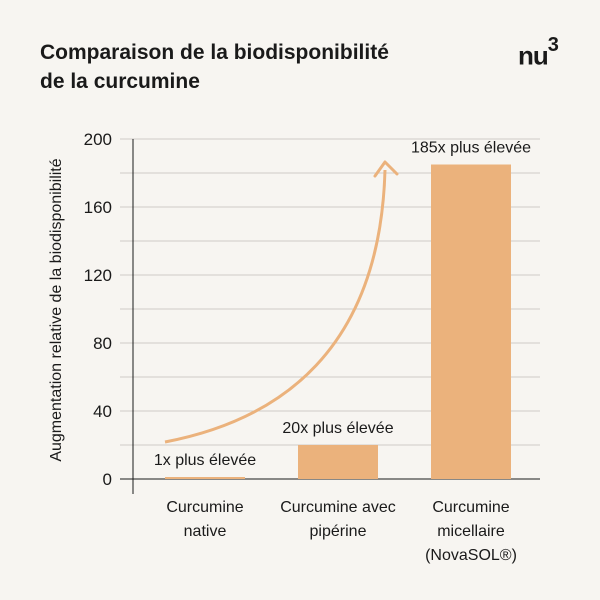  Describe the element at coordinates (337, 428) in the screenshot. I see `data-label: 20x plus élevée` at that location.